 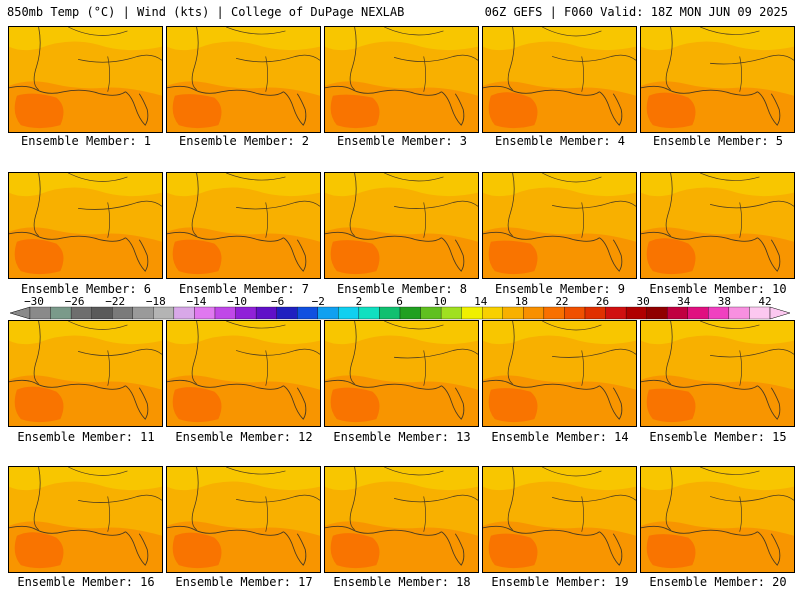 What do you see at coordinates (402, 582) in the screenshot?
I see `member-label: Ensemble Member: 18` at bounding box center [402, 582].